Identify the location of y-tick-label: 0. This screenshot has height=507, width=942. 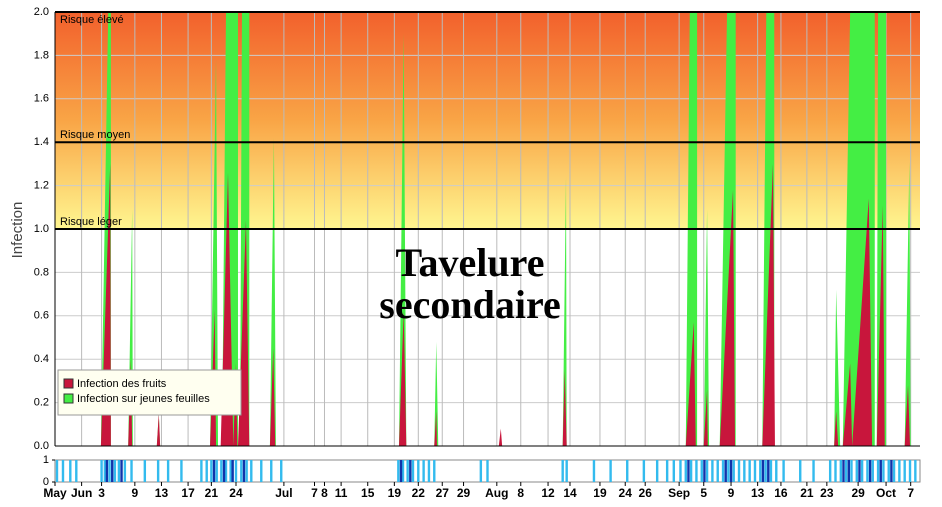
(46, 482).